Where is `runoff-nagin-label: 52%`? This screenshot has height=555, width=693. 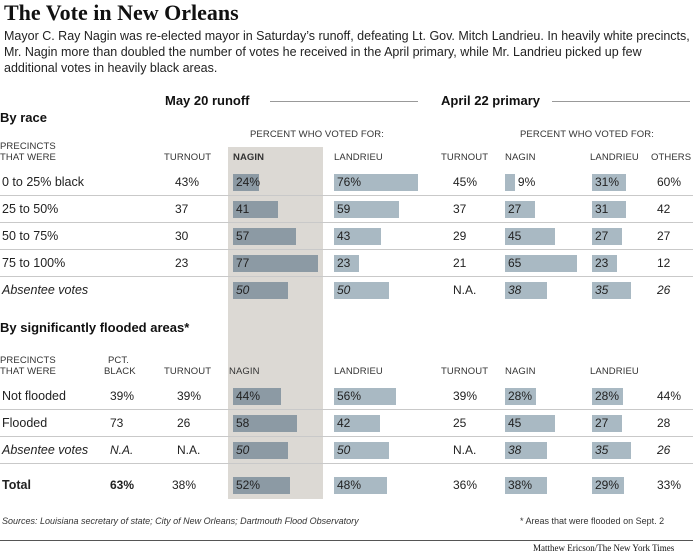 runoff-nagin-label: 52% is located at coordinates (248, 485).